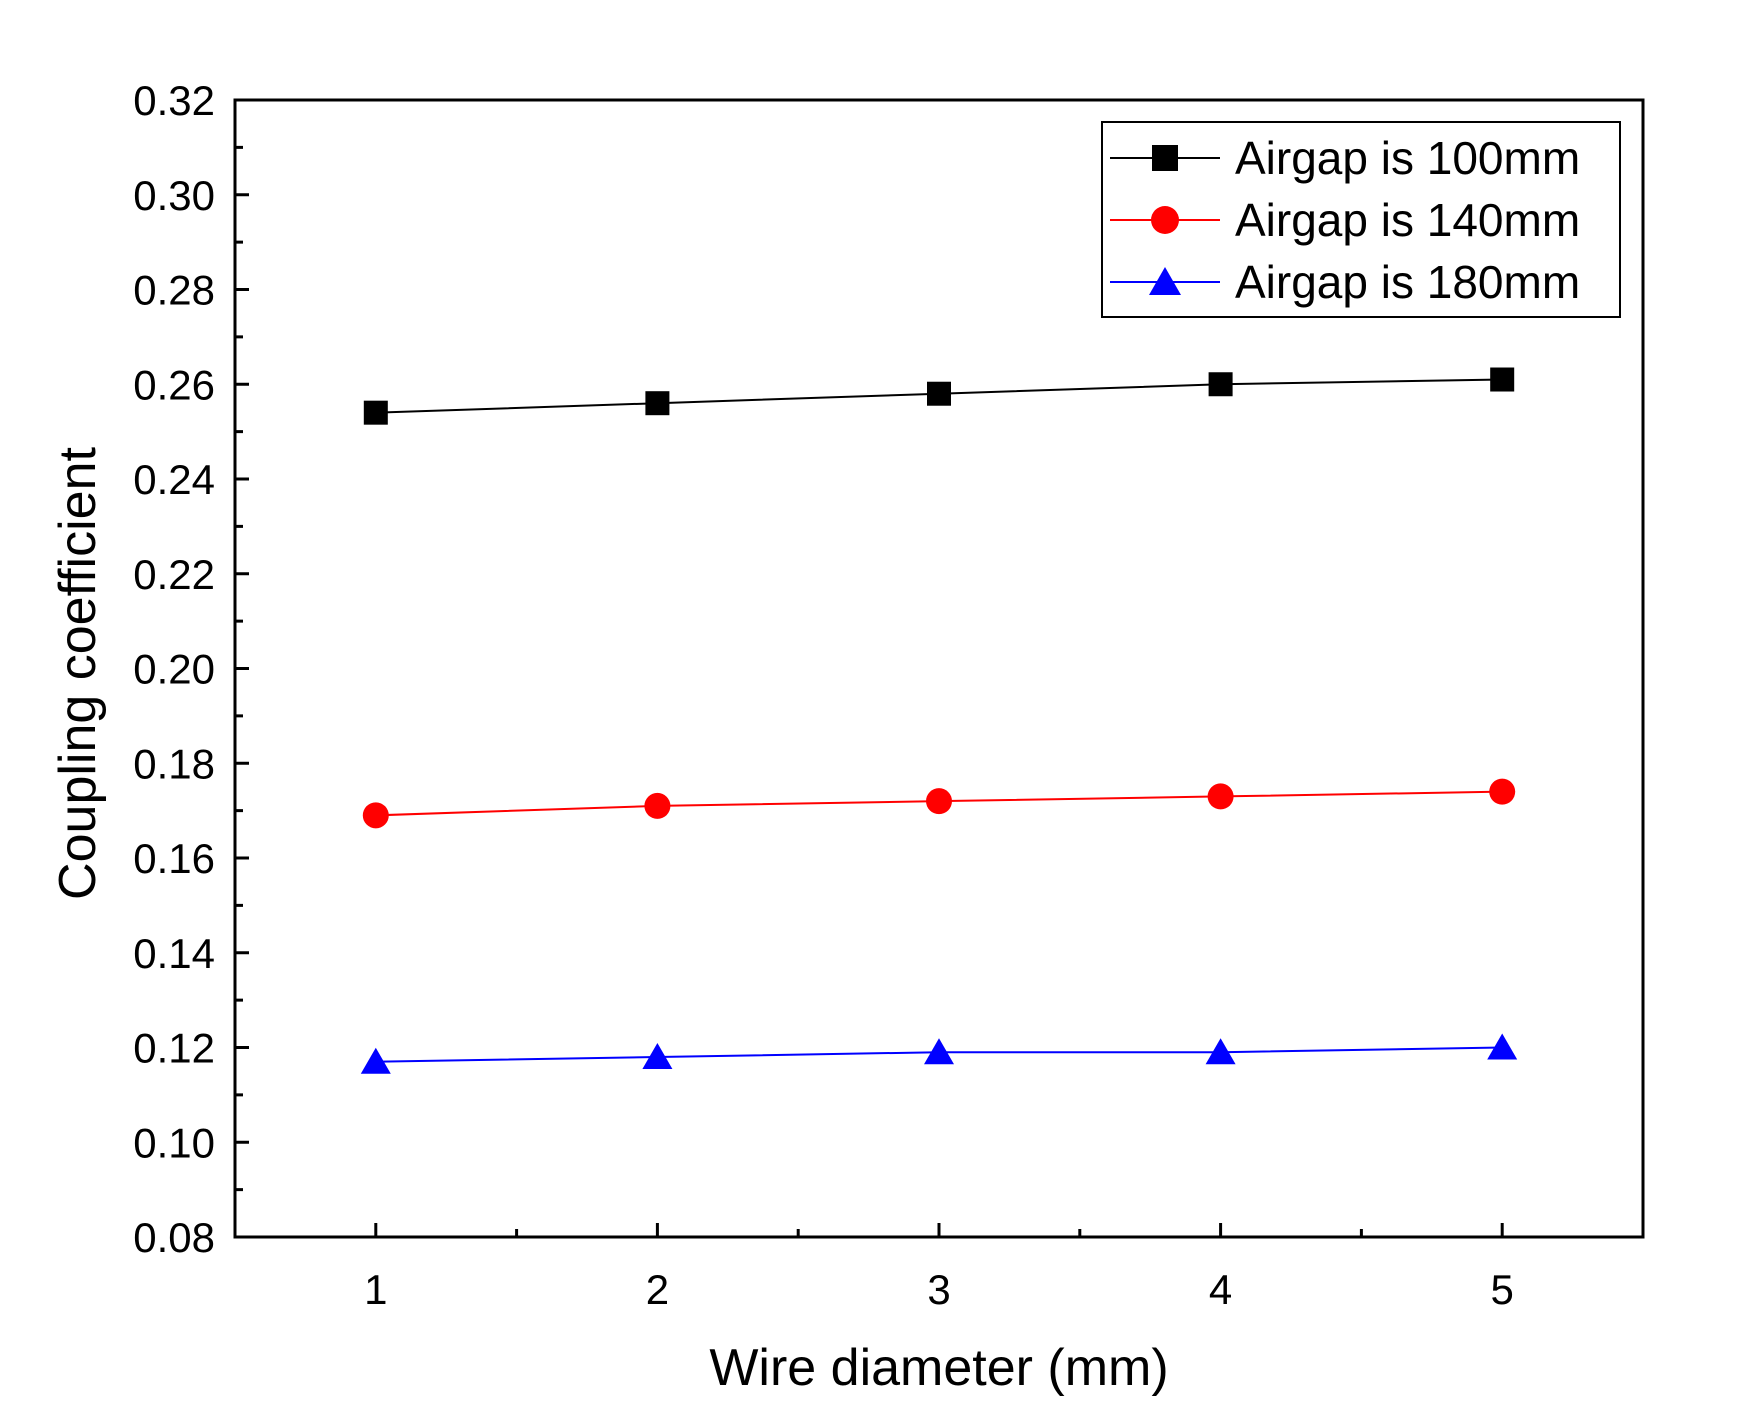 This screenshot has width=1742, height=1426. What do you see at coordinates (174, 384) in the screenshot?
I see `y-tick-label: 0.26` at bounding box center [174, 384].